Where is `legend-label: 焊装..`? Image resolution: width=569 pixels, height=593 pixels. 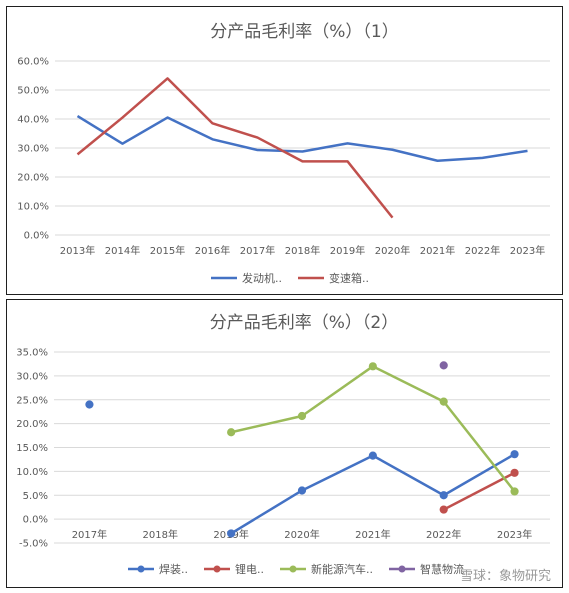
legend-label: 焊装.. is located at coordinates (173, 569).